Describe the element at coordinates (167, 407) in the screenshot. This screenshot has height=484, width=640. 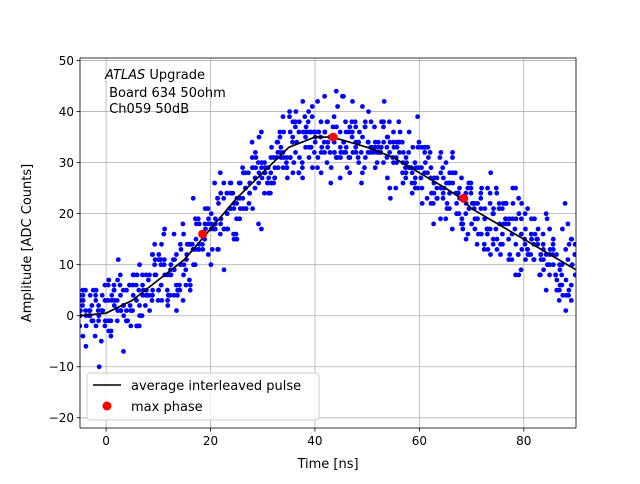
I see `legend-label-max-phase: max phase` at that location.